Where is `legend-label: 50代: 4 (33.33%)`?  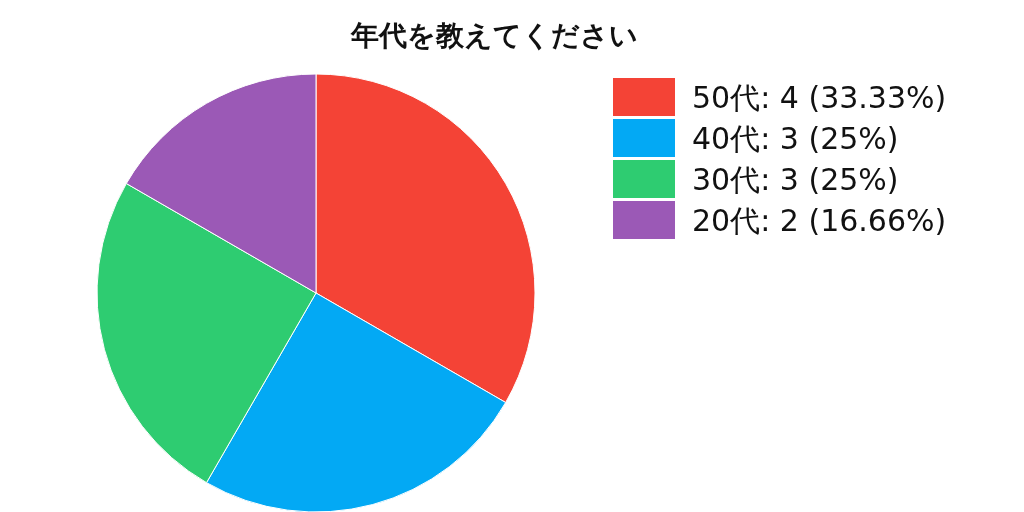
legend-label: 50代: 4 (33.33%) is located at coordinates (819, 97).